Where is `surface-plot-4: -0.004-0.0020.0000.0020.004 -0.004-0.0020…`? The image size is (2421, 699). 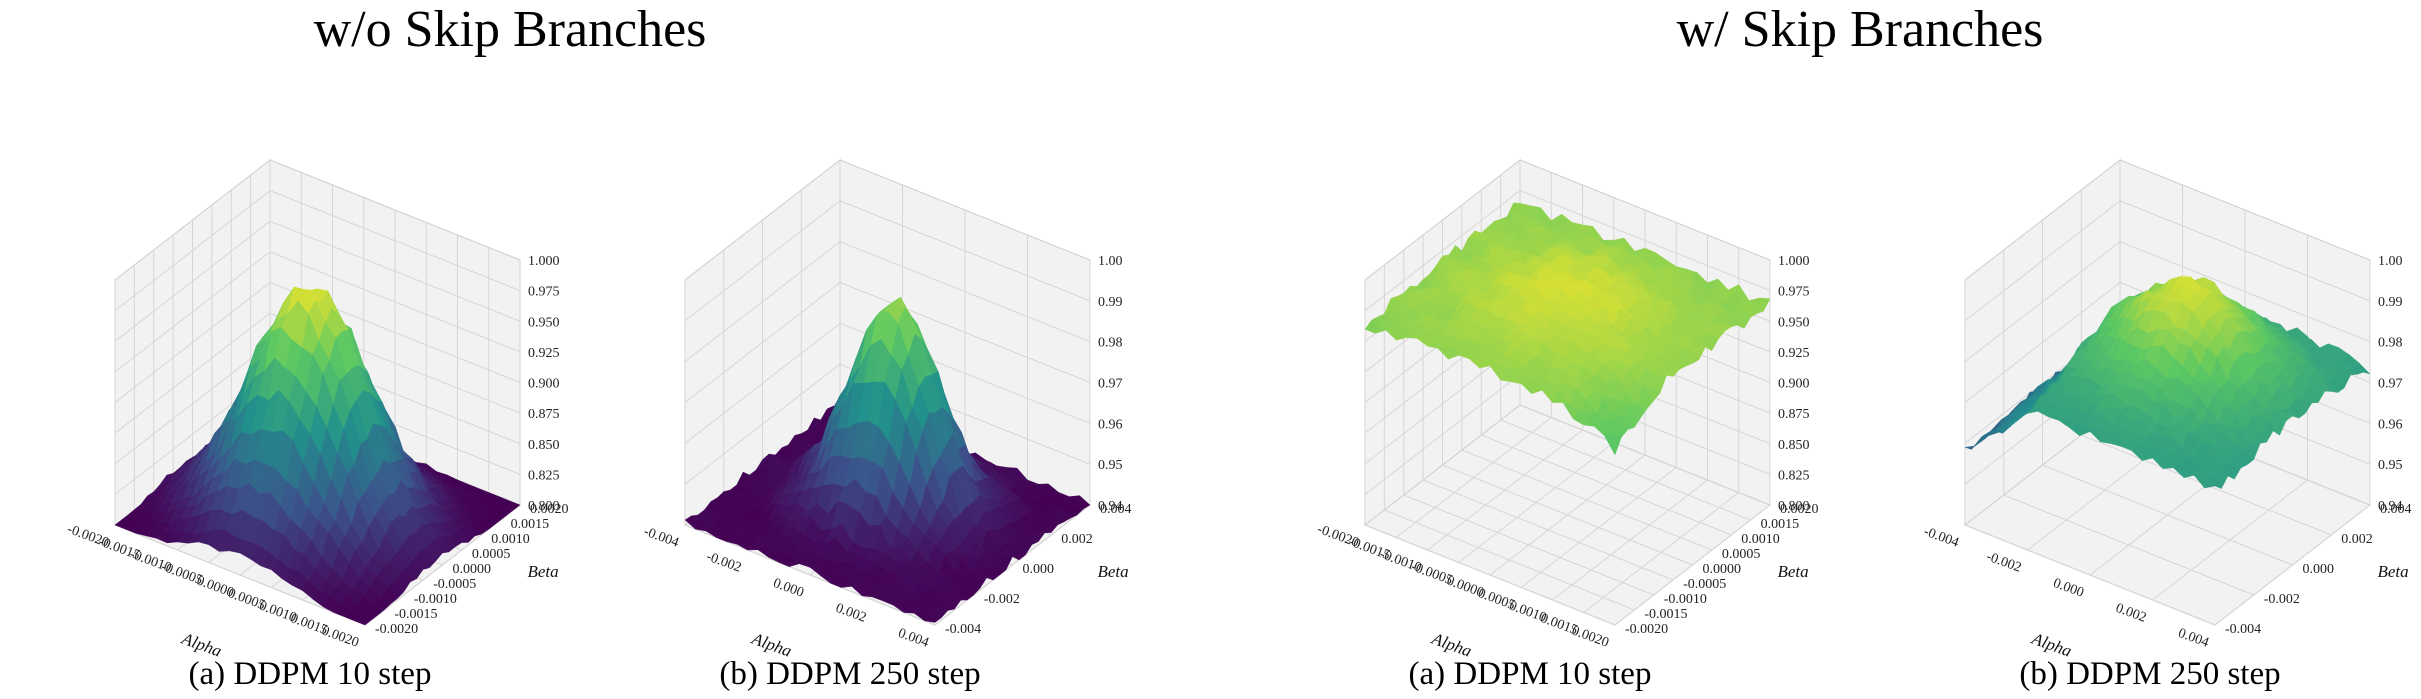 surface-plot-4: -0.004-0.0020.0000.0020.004 -0.004-0.0020… is located at coordinates (2167, 409).